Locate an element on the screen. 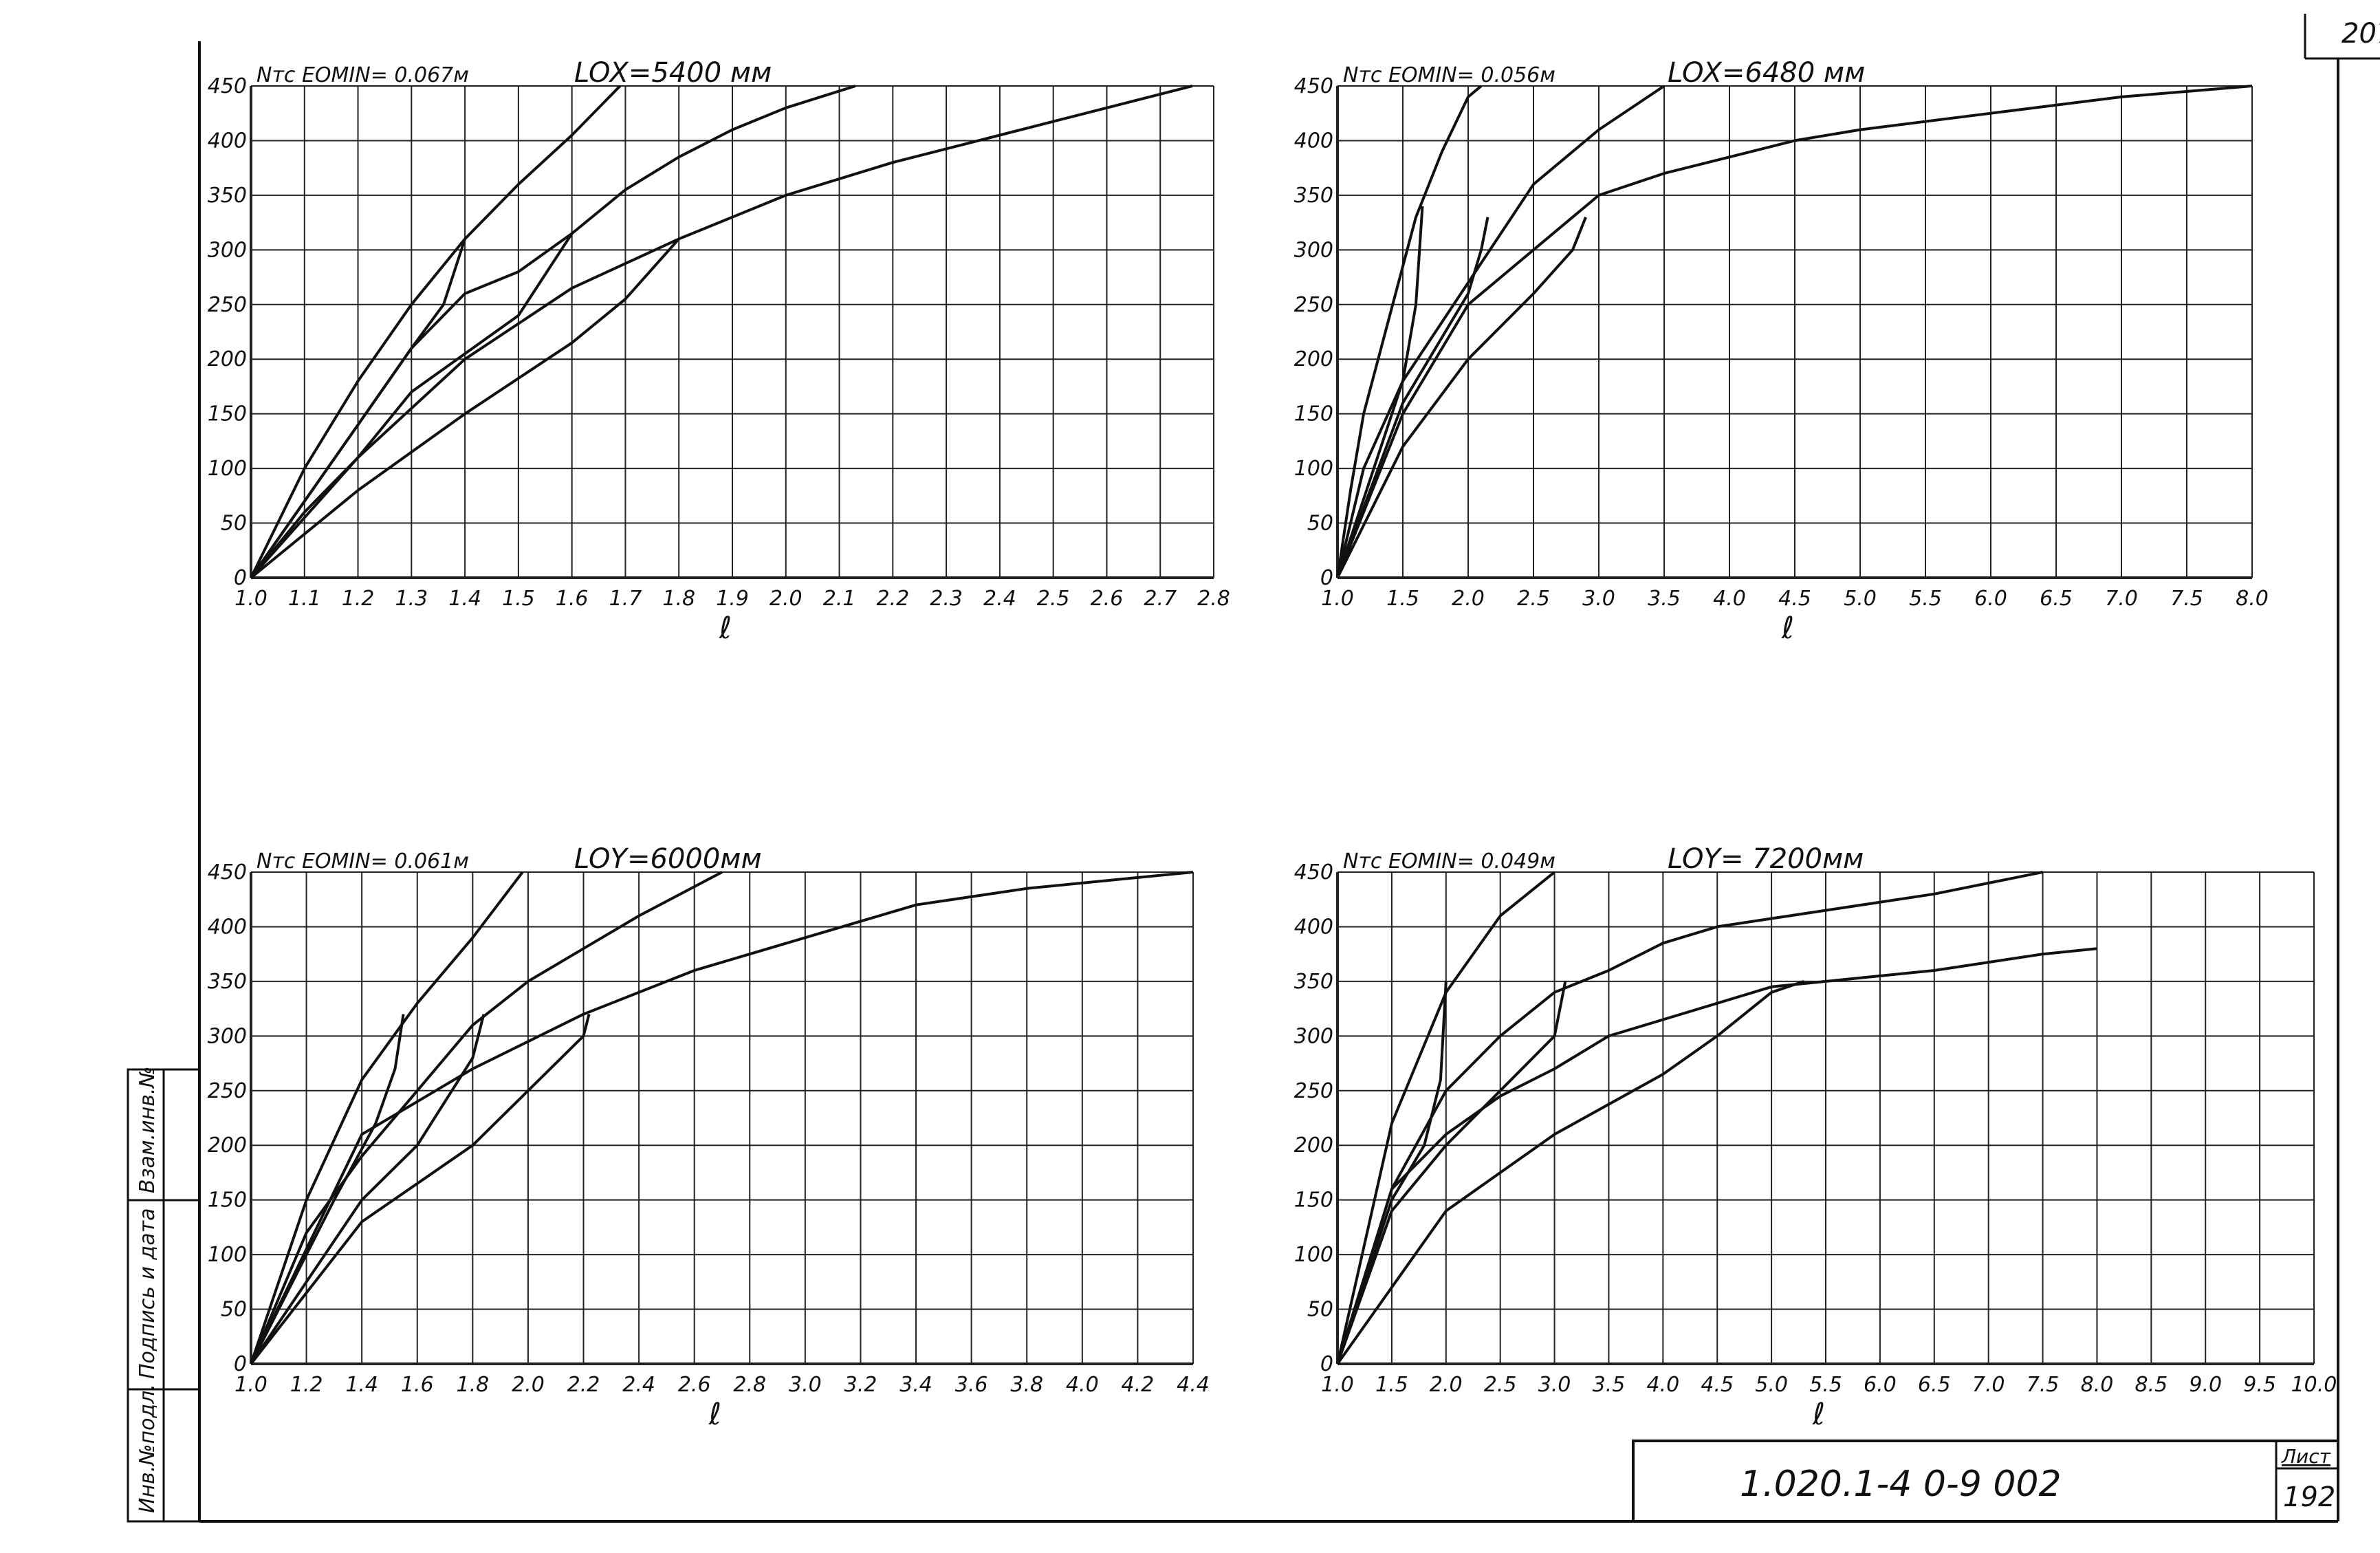 The height and width of the screenshot is (1553, 2380). x-tick-label: 3.6 is located at coordinates (971, 1385).